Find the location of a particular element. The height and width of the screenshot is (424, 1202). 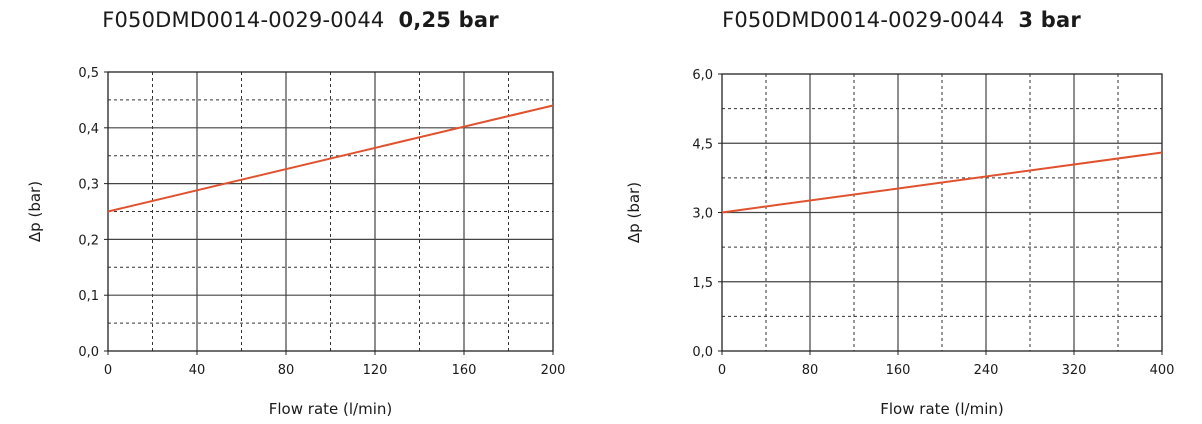

x-tick-label: 40 is located at coordinates (197, 370).